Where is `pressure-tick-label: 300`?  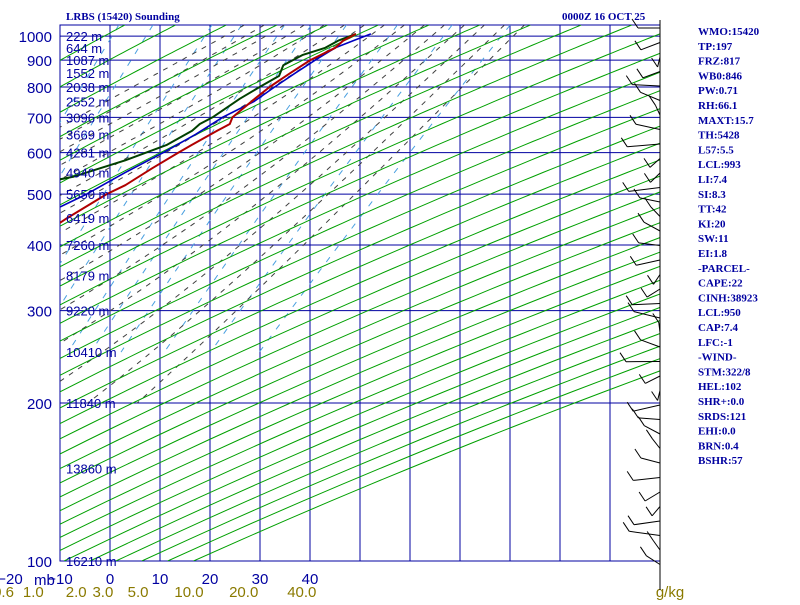
pressure-tick-label: 300 is located at coordinates (39, 312).